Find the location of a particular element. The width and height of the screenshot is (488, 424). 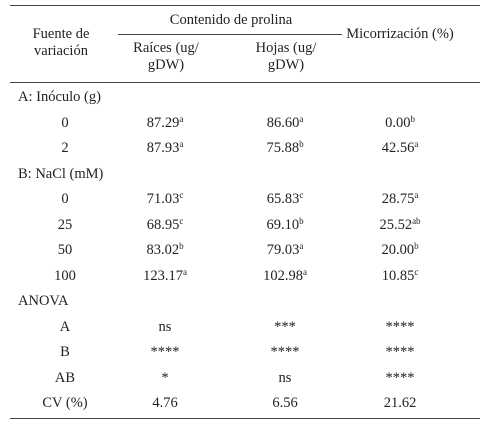

section-title: A: Inóculo (g) is located at coordinates (59, 97).